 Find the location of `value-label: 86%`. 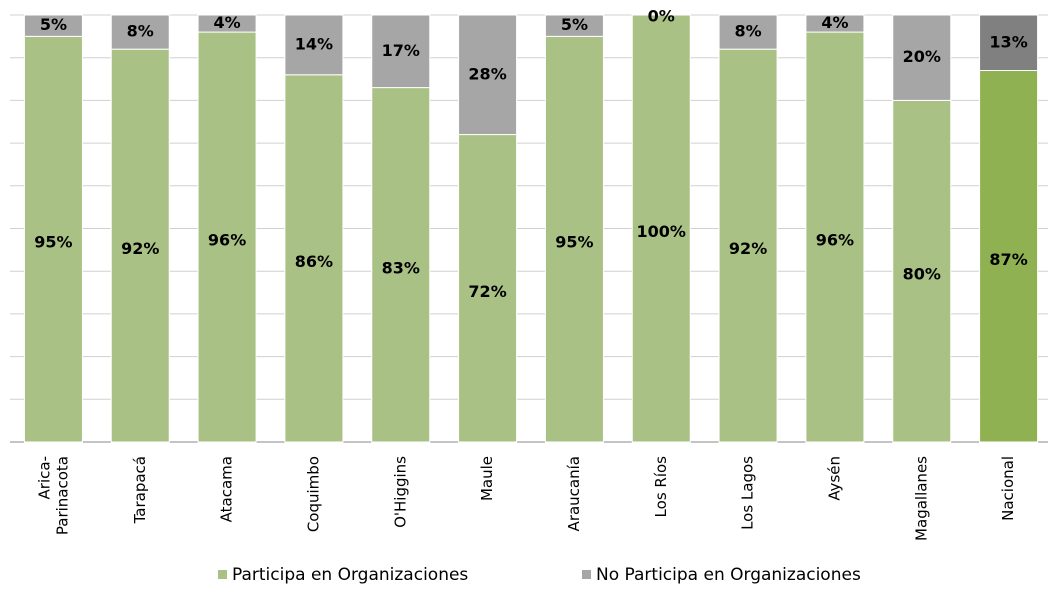

value-label: 86% is located at coordinates (314, 261).